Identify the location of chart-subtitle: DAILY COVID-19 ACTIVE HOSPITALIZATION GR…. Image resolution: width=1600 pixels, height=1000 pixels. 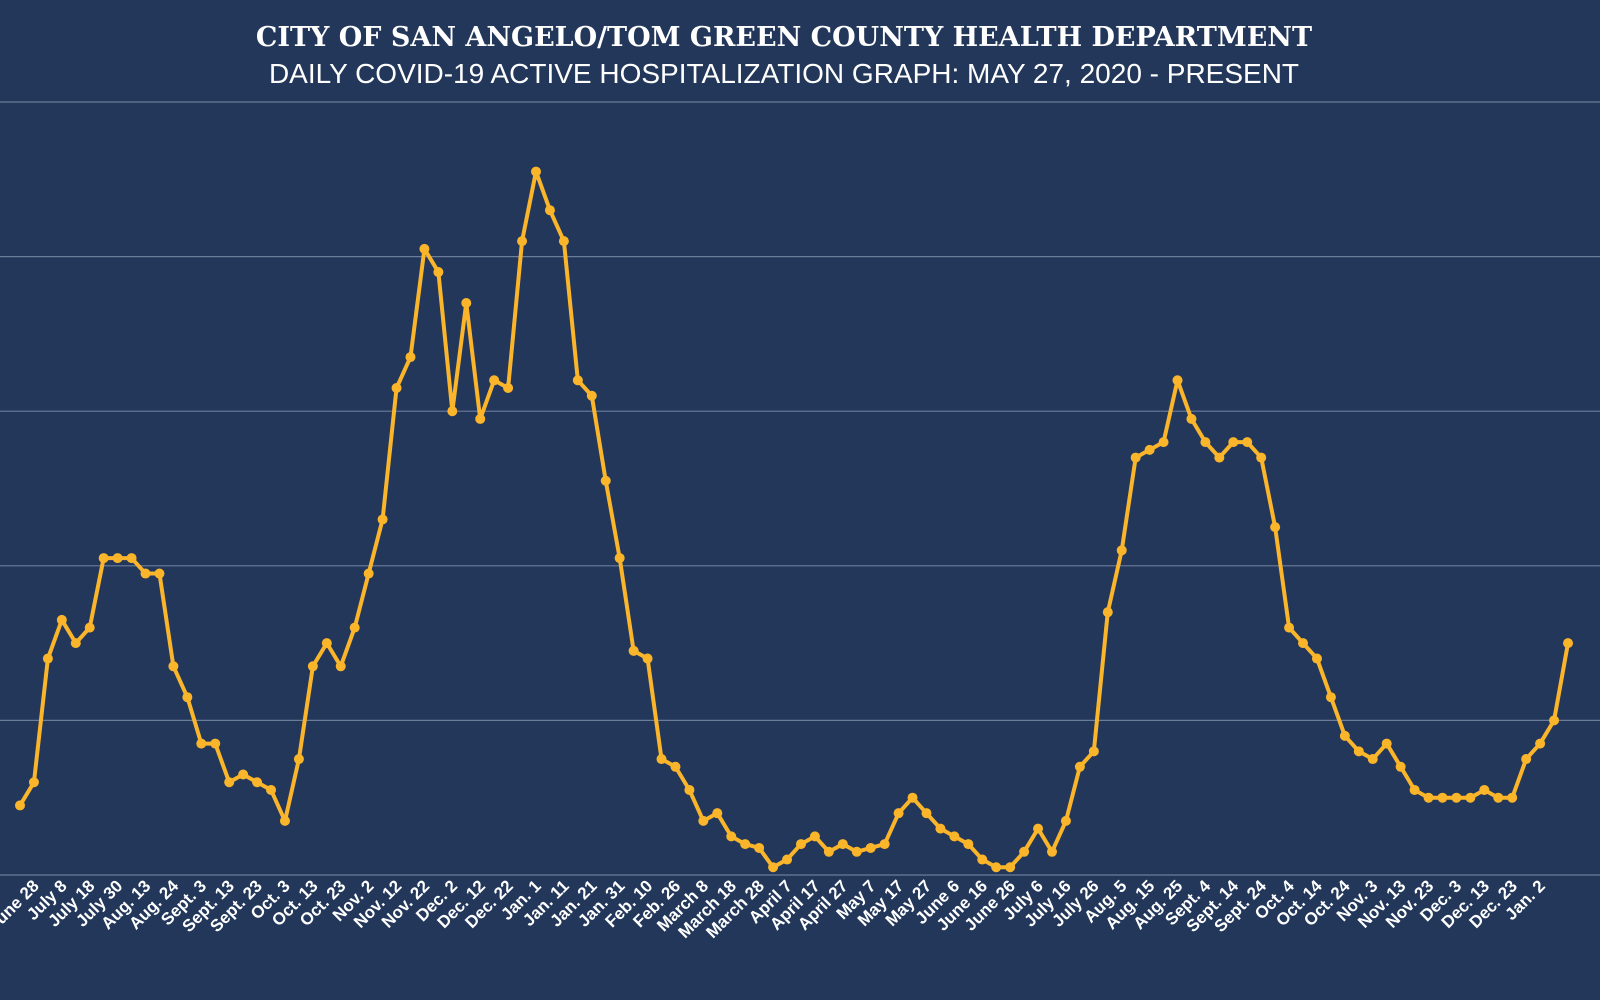
(784, 73).